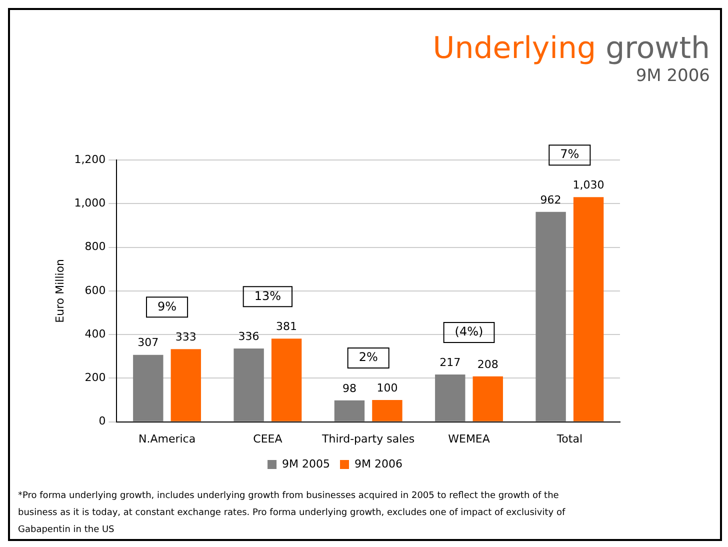  Describe the element at coordinates (95, 290) in the screenshot. I see `y-tick-label: 600` at that location.